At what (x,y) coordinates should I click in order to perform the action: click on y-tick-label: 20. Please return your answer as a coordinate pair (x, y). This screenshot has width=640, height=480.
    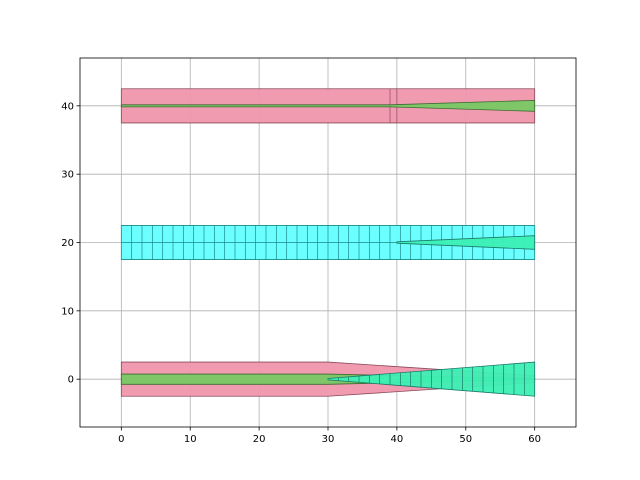
    Looking at the image, I should click on (67, 243).